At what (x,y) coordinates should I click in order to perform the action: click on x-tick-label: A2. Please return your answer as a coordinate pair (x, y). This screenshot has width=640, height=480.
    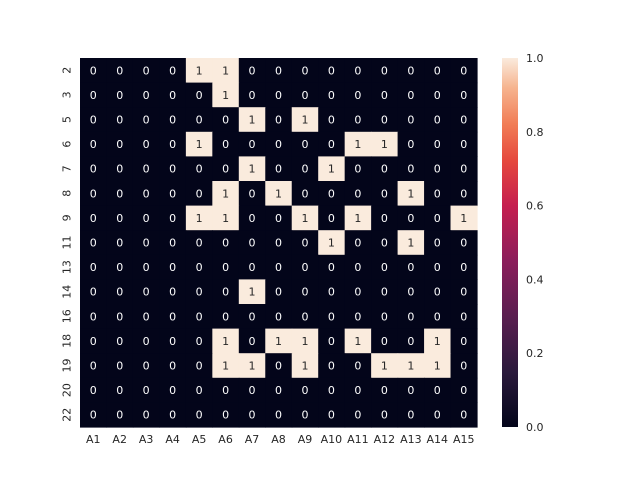
    Looking at the image, I should click on (119, 439).